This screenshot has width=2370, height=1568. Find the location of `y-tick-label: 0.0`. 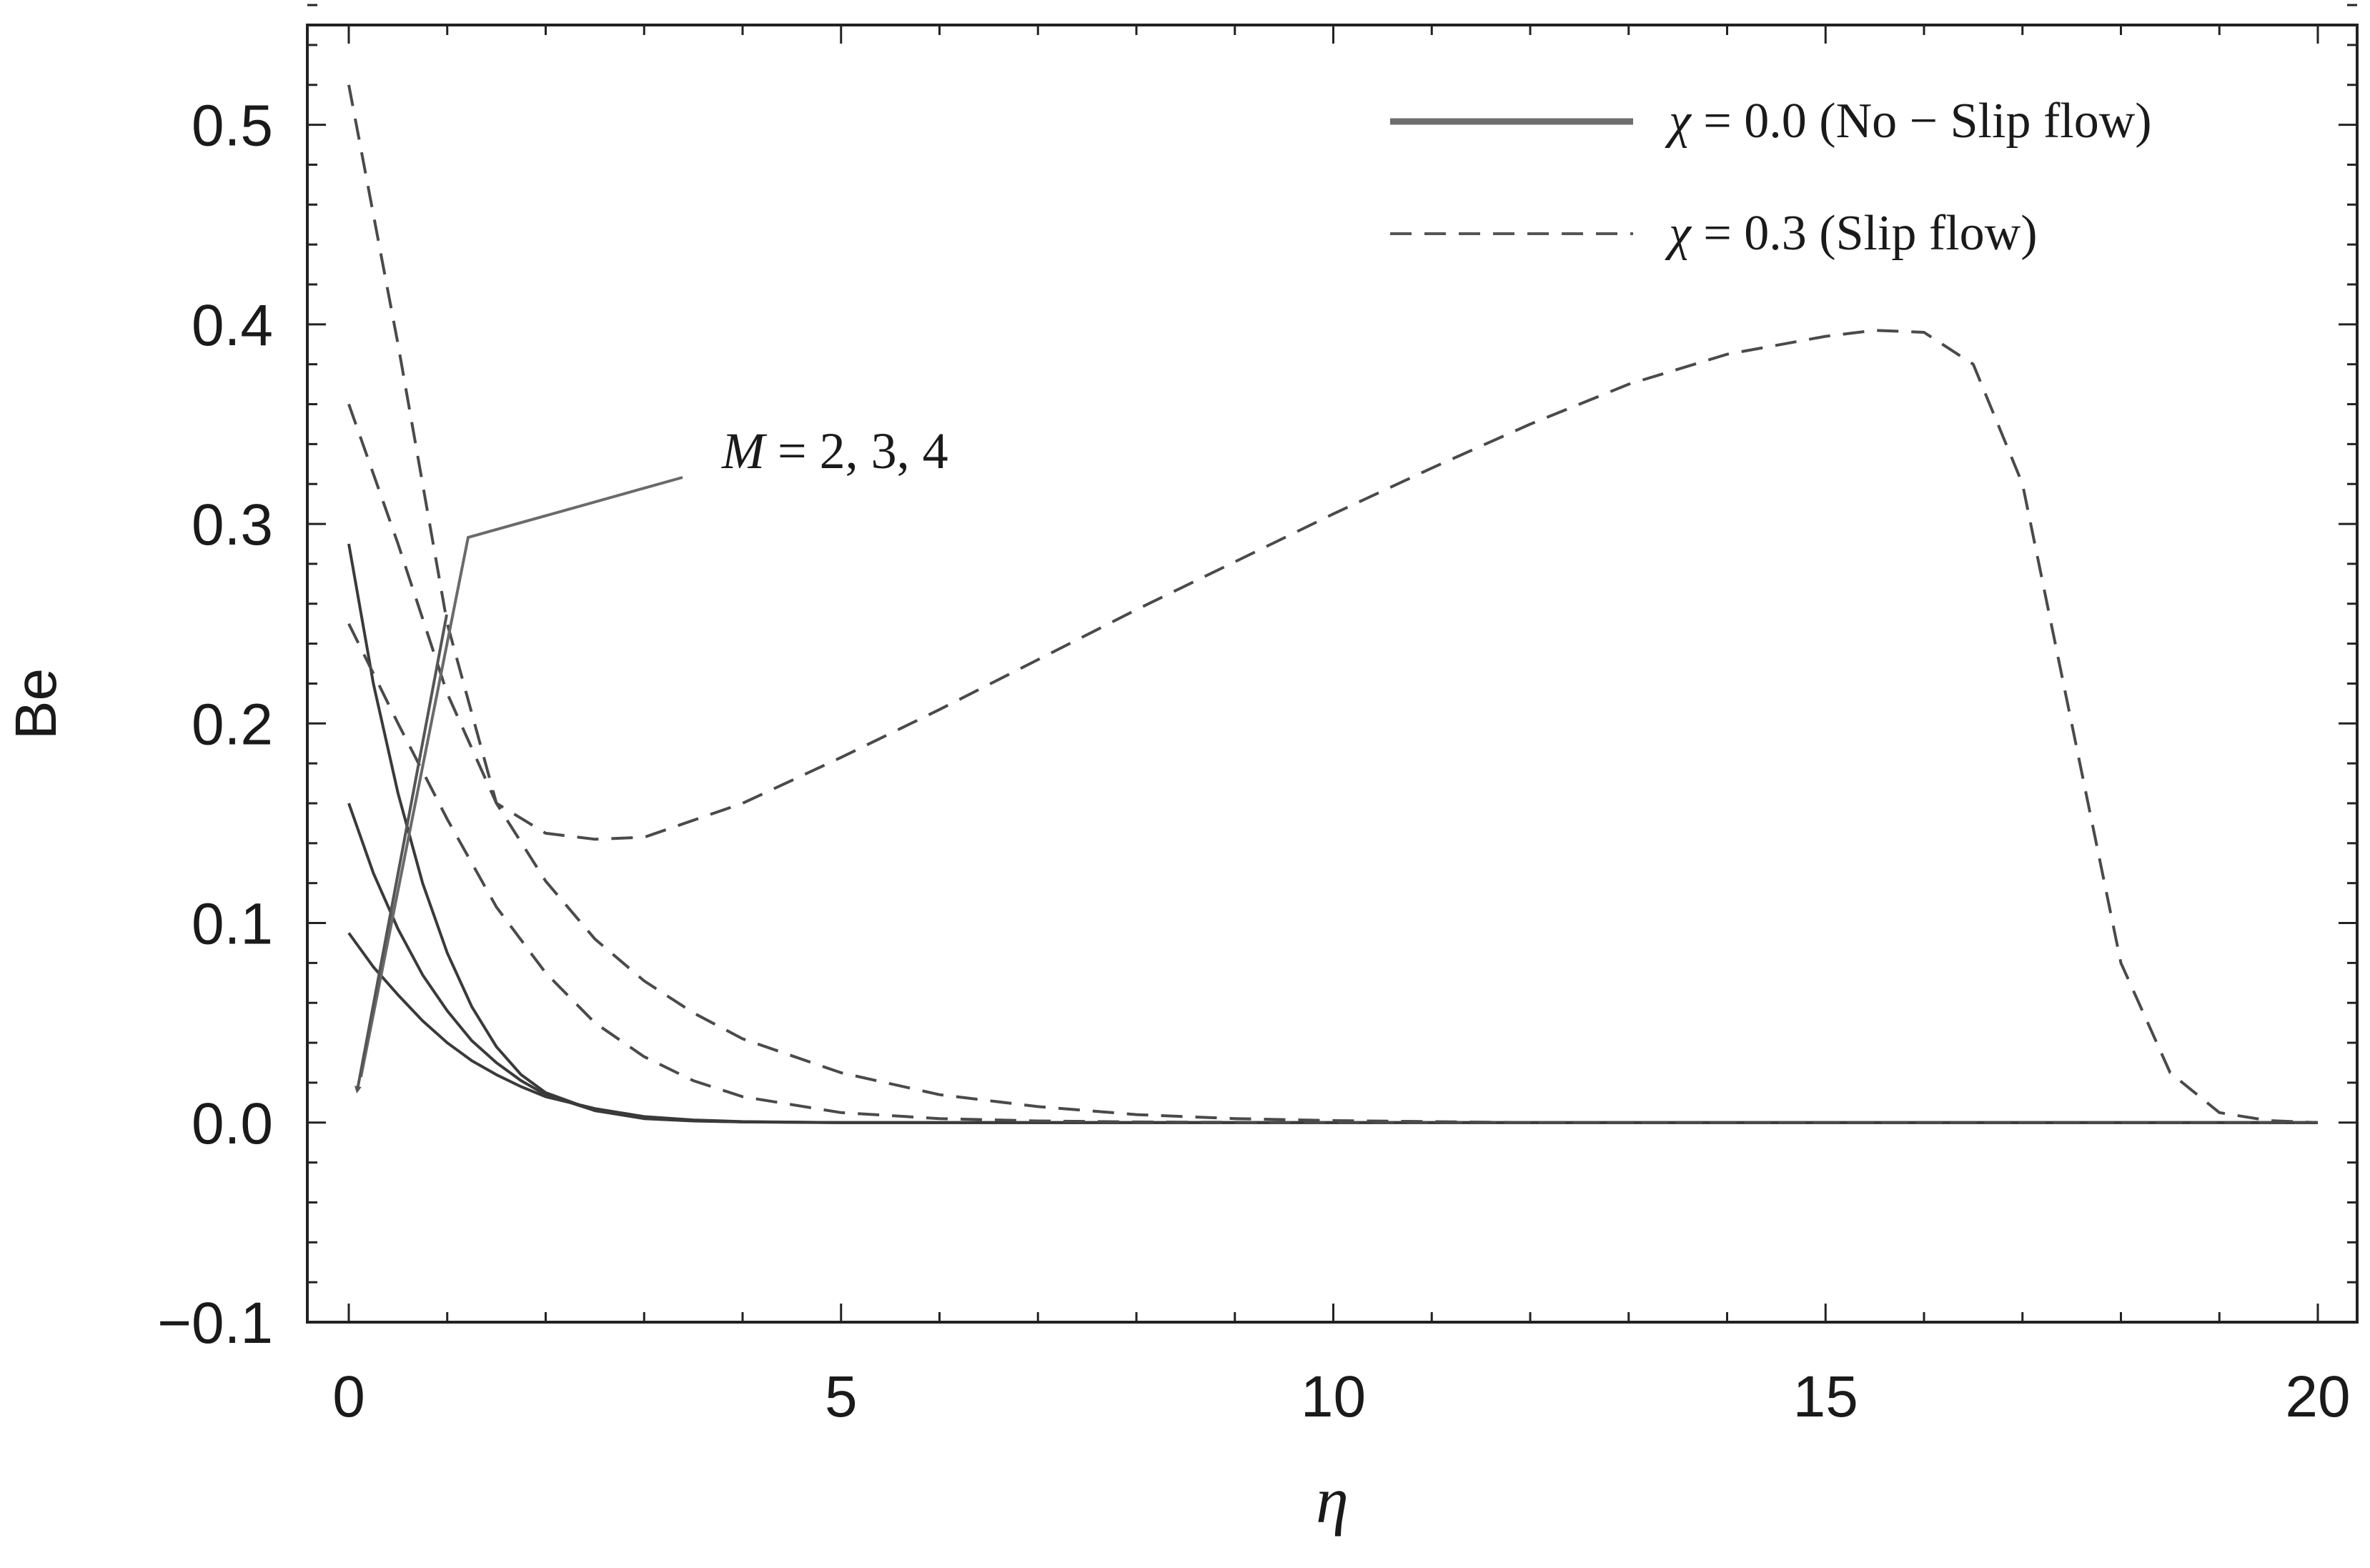

y-tick-label: 0.0 is located at coordinates (232, 1123).